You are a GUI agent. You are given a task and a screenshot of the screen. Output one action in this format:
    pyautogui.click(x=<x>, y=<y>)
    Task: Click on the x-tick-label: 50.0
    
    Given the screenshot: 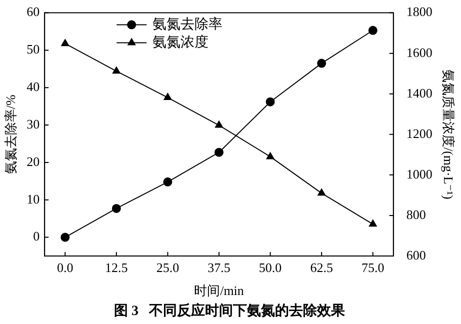 What is the action you would take?
    pyautogui.click(x=270, y=268)
    